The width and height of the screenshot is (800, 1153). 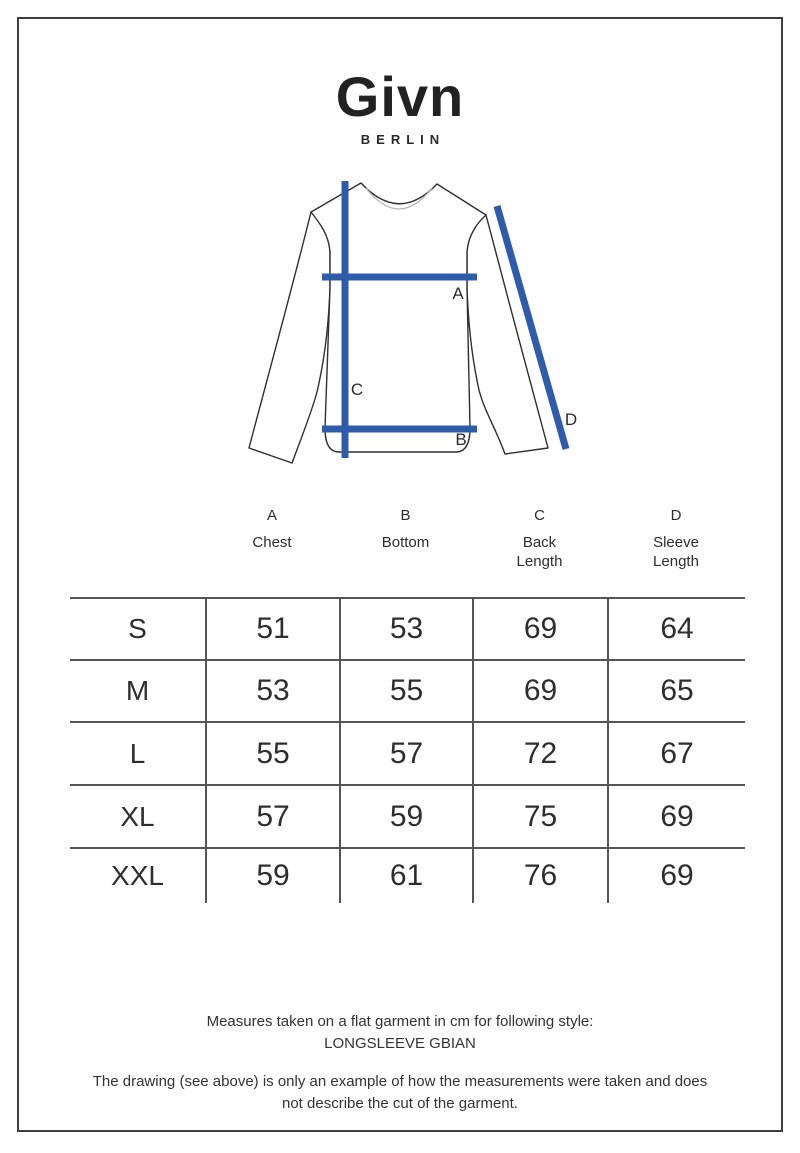 What do you see at coordinates (357, 389) in the screenshot?
I see `diagram-label-c: C` at bounding box center [357, 389].